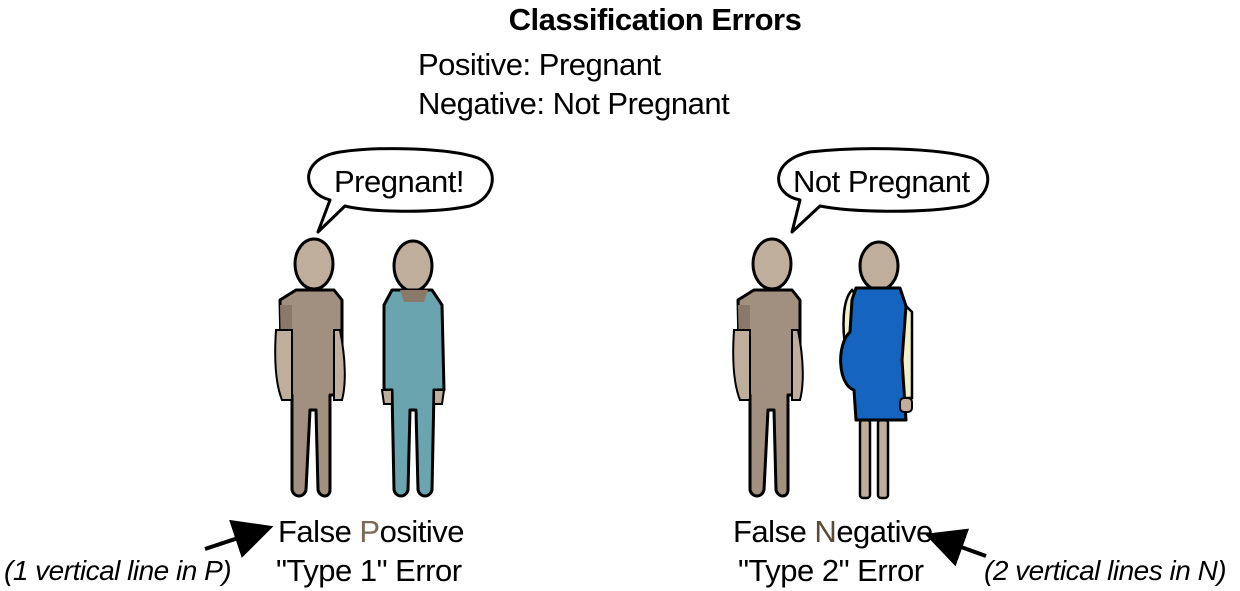  I want to click on diagram-title: Classification Errors, so click(655, 19).